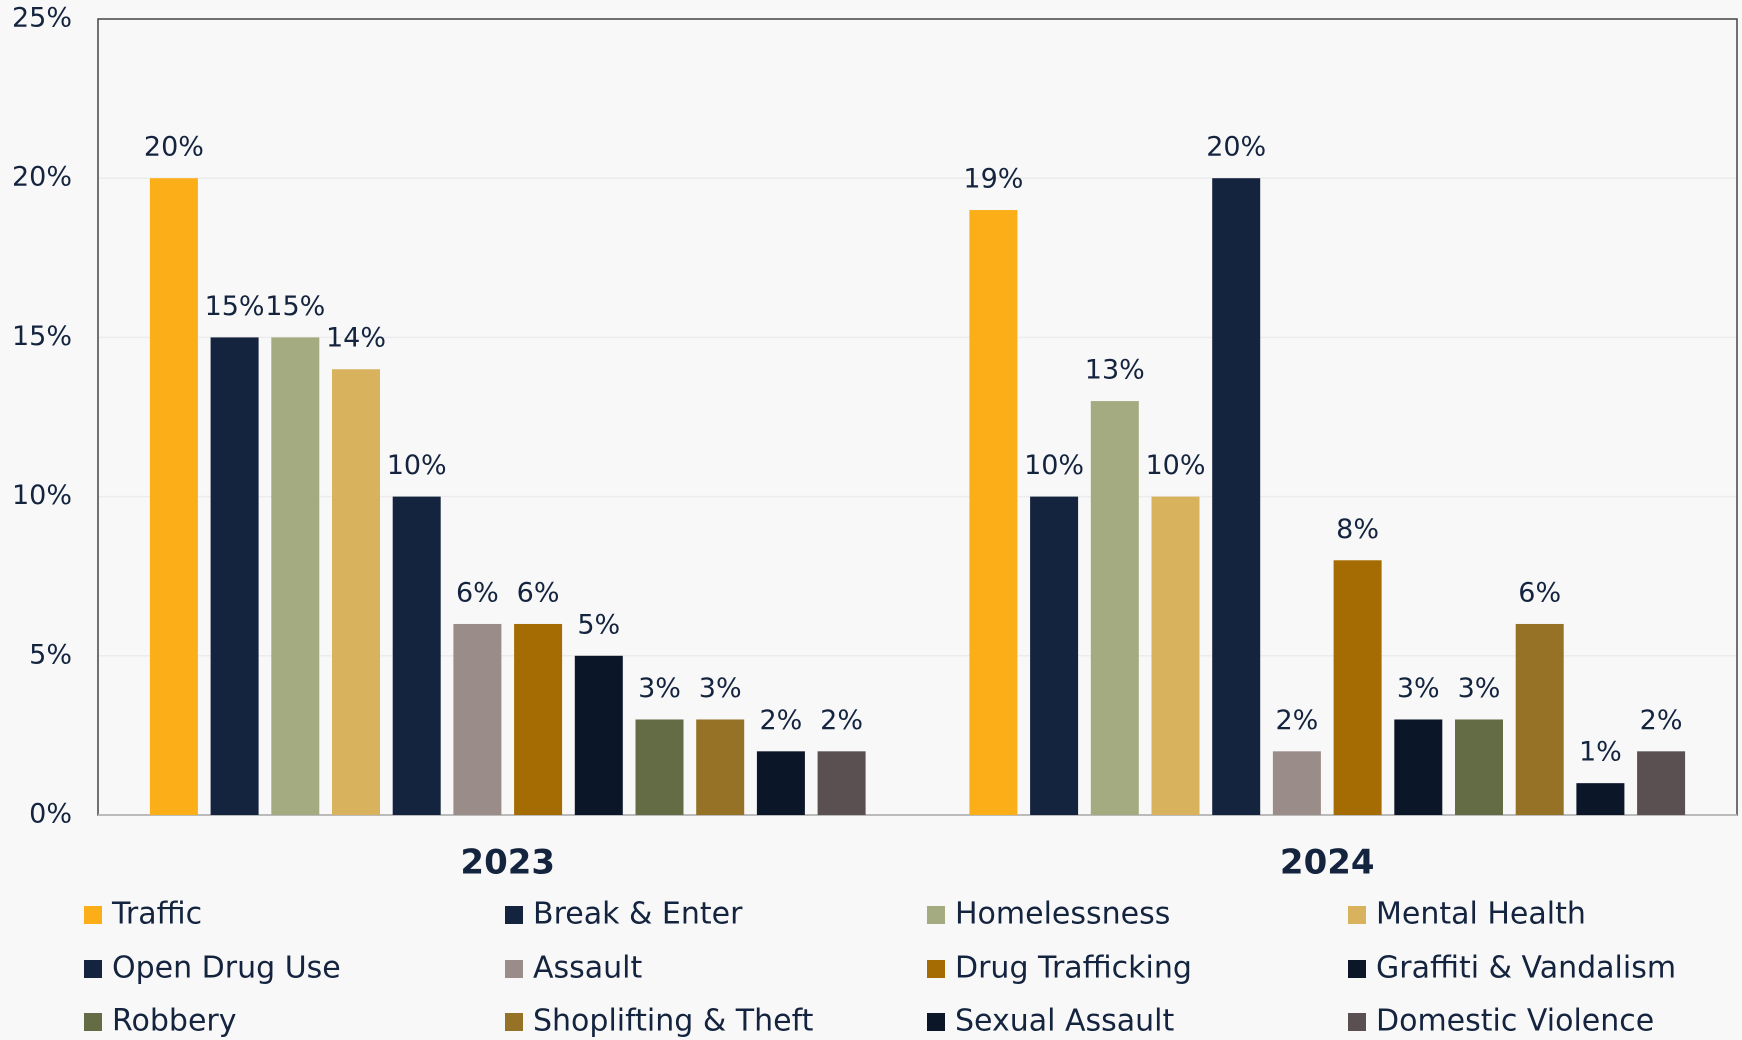  What do you see at coordinates (993, 179) in the screenshot?
I see `data-label: 19%` at bounding box center [993, 179].